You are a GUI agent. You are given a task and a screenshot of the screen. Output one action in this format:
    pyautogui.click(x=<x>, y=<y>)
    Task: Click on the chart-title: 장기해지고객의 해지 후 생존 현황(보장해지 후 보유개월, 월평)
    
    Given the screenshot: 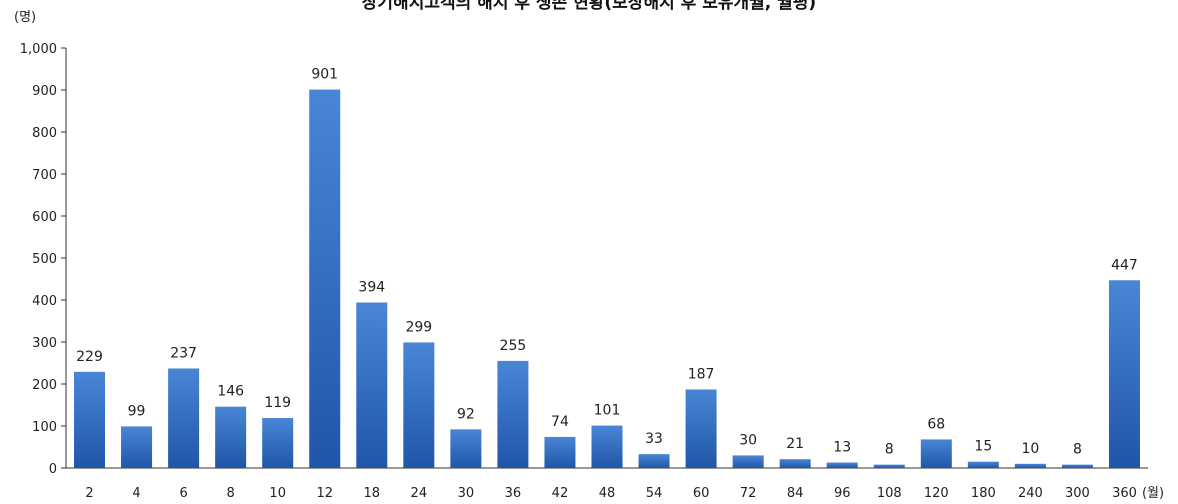 What is the action you would take?
    pyautogui.click(x=589, y=6)
    